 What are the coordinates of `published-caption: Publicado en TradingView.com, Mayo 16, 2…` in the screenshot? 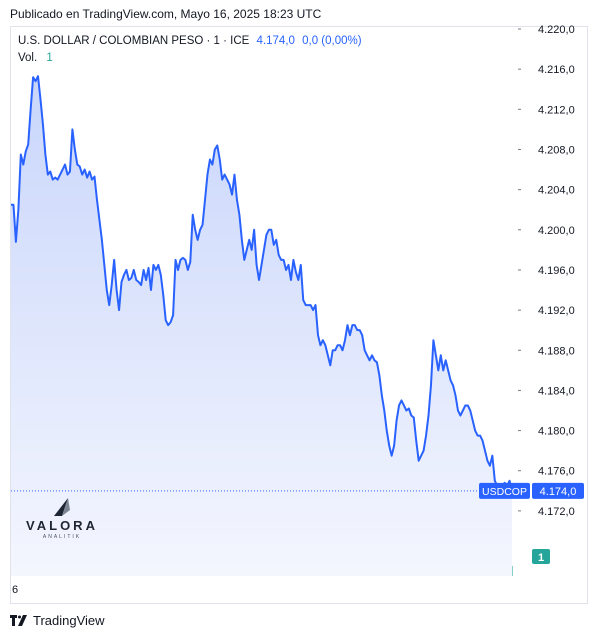 It's located at (166, 14).